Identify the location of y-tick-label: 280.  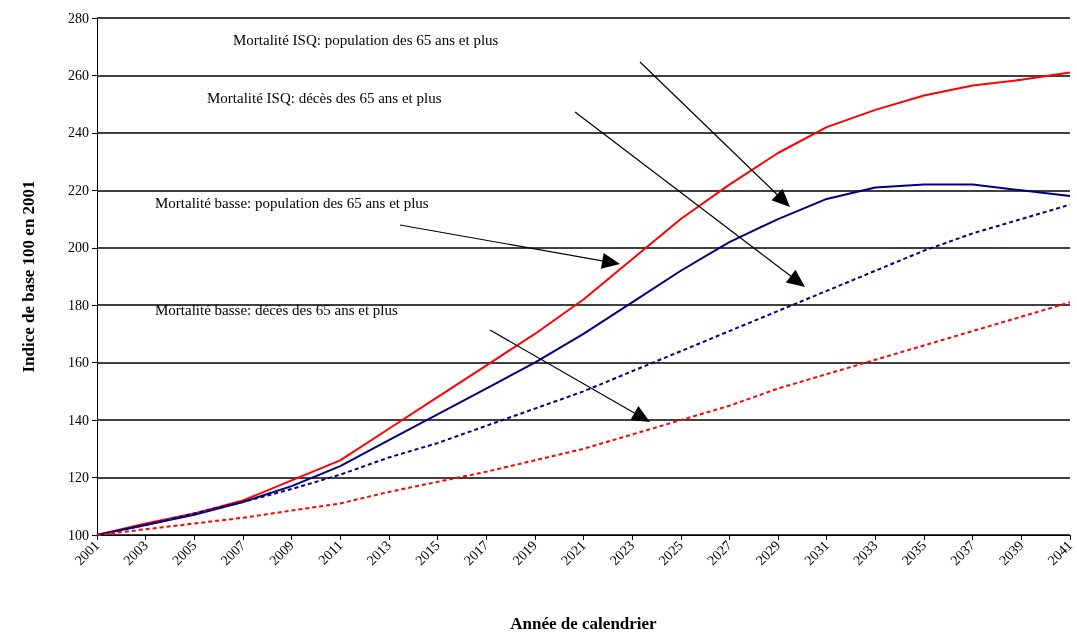
(78, 18).